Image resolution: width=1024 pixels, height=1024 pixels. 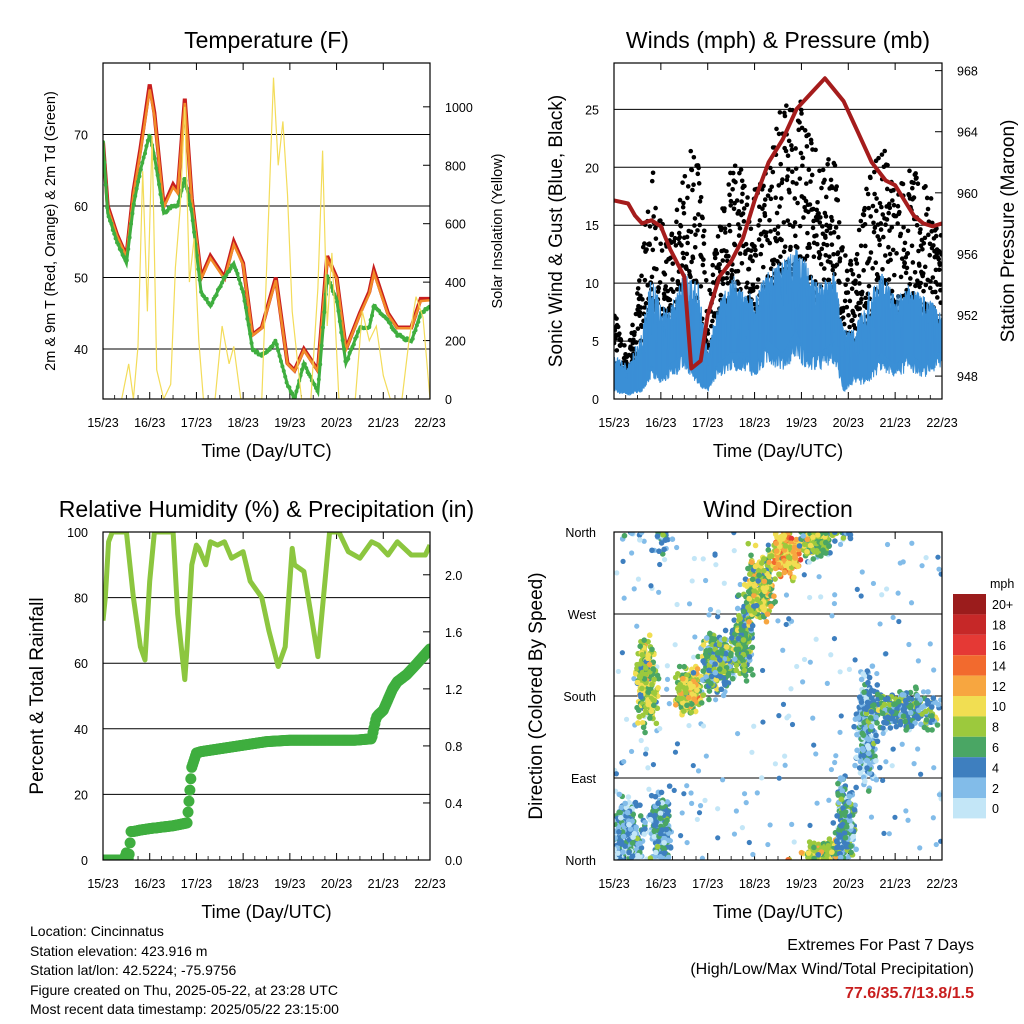 What do you see at coordinates (266, 238) in the screenshot?
I see `plot-area` at bounding box center [266, 238].